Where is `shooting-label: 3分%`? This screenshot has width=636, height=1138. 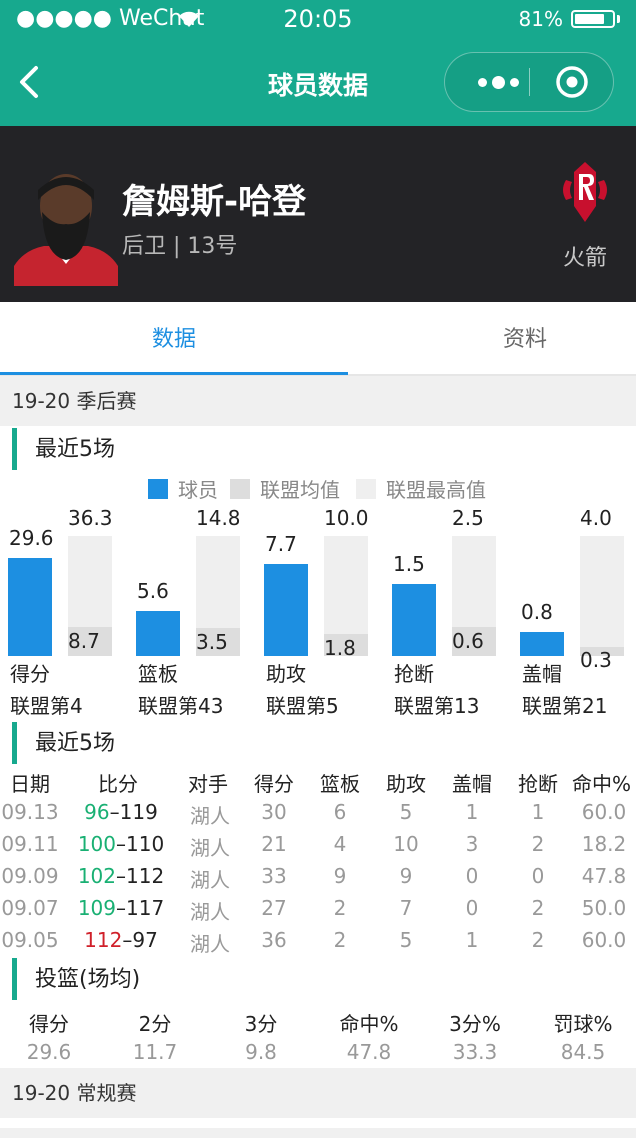
shooting-label: 3分% is located at coordinates (475, 1024).